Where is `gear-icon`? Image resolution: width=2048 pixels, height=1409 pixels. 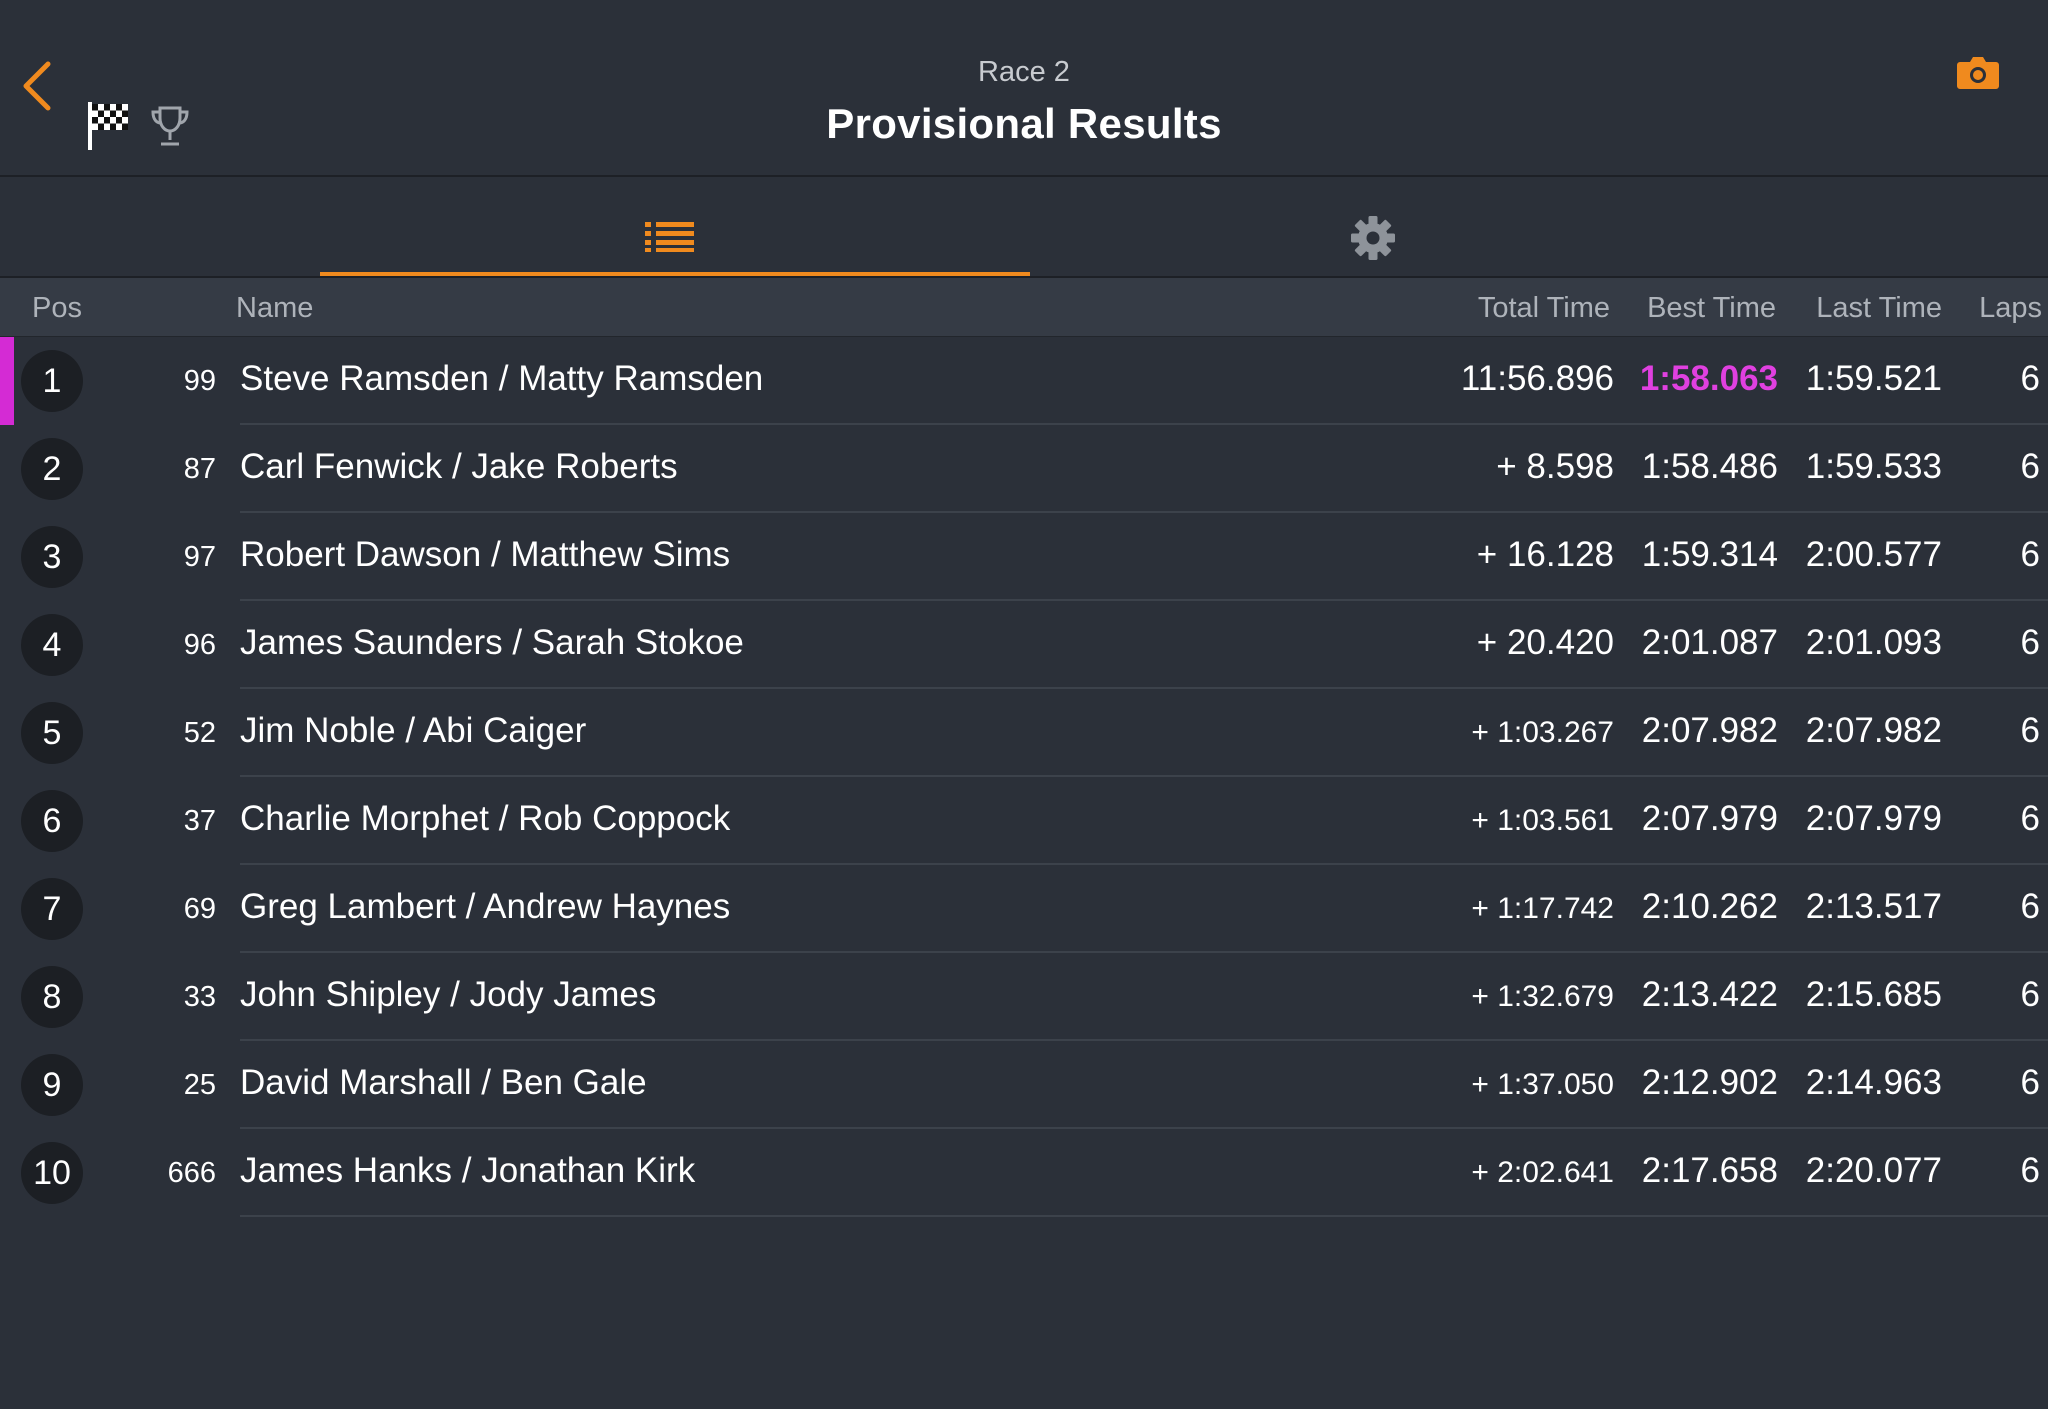
gear-icon is located at coordinates (1373, 238).